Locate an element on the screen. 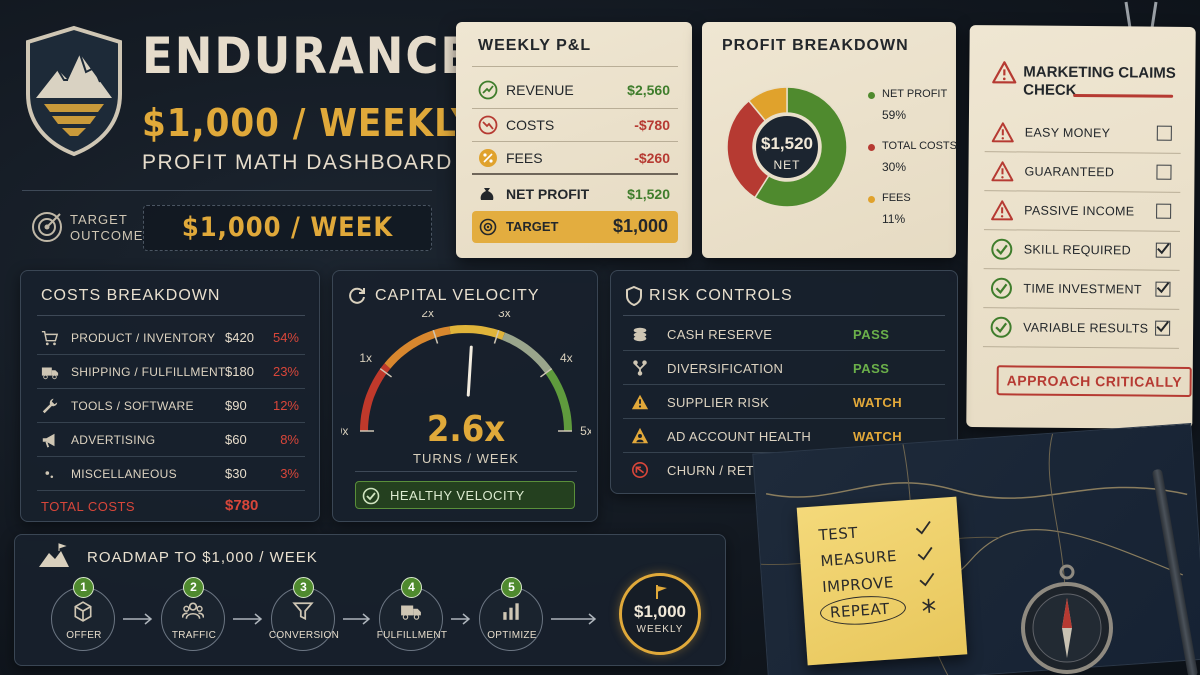 This screenshot has height=675, width=1200. donut-center is located at coordinates (787, 147).